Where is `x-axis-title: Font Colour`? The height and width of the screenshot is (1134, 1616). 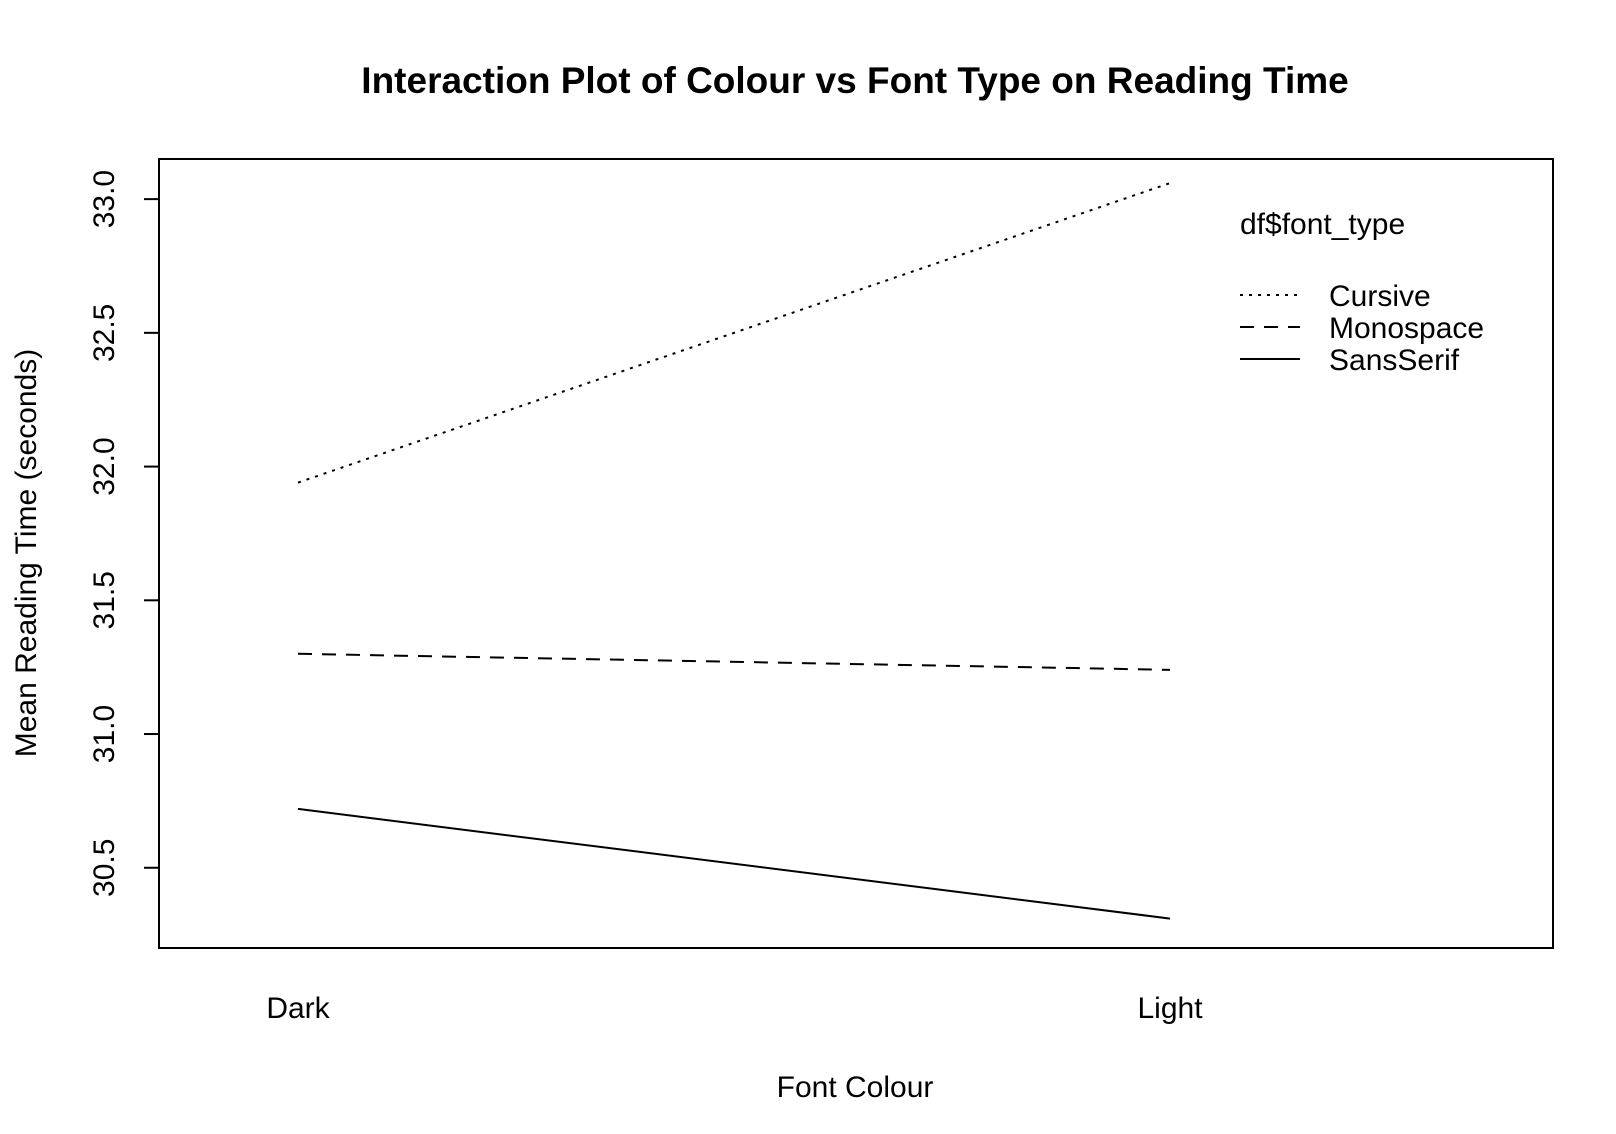 x-axis-title: Font Colour is located at coordinates (855, 1087).